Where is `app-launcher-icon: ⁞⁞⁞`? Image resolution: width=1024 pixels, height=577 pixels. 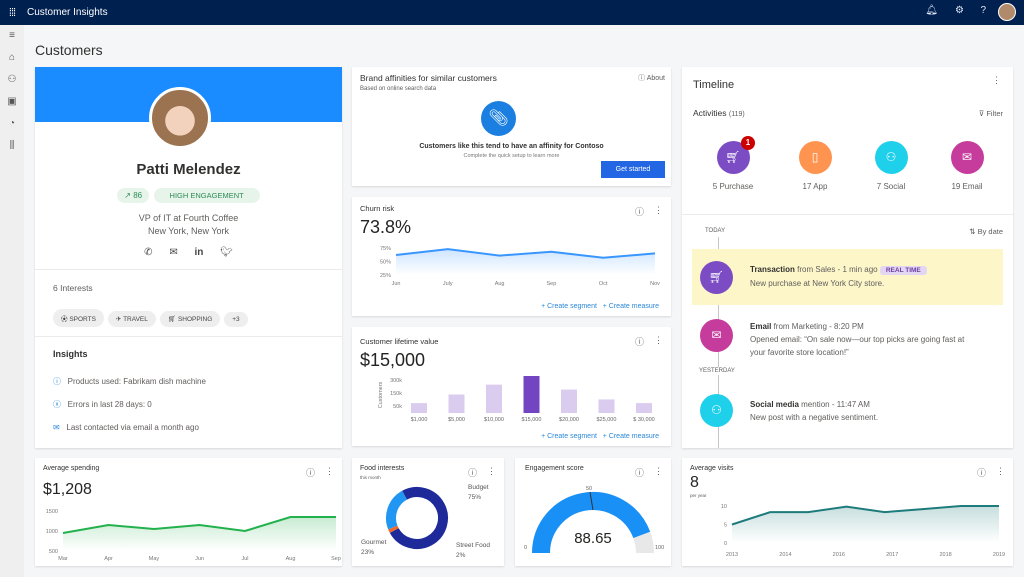
app-launcher-icon: ⁞⁞⁞ is located at coordinates (12, 12).